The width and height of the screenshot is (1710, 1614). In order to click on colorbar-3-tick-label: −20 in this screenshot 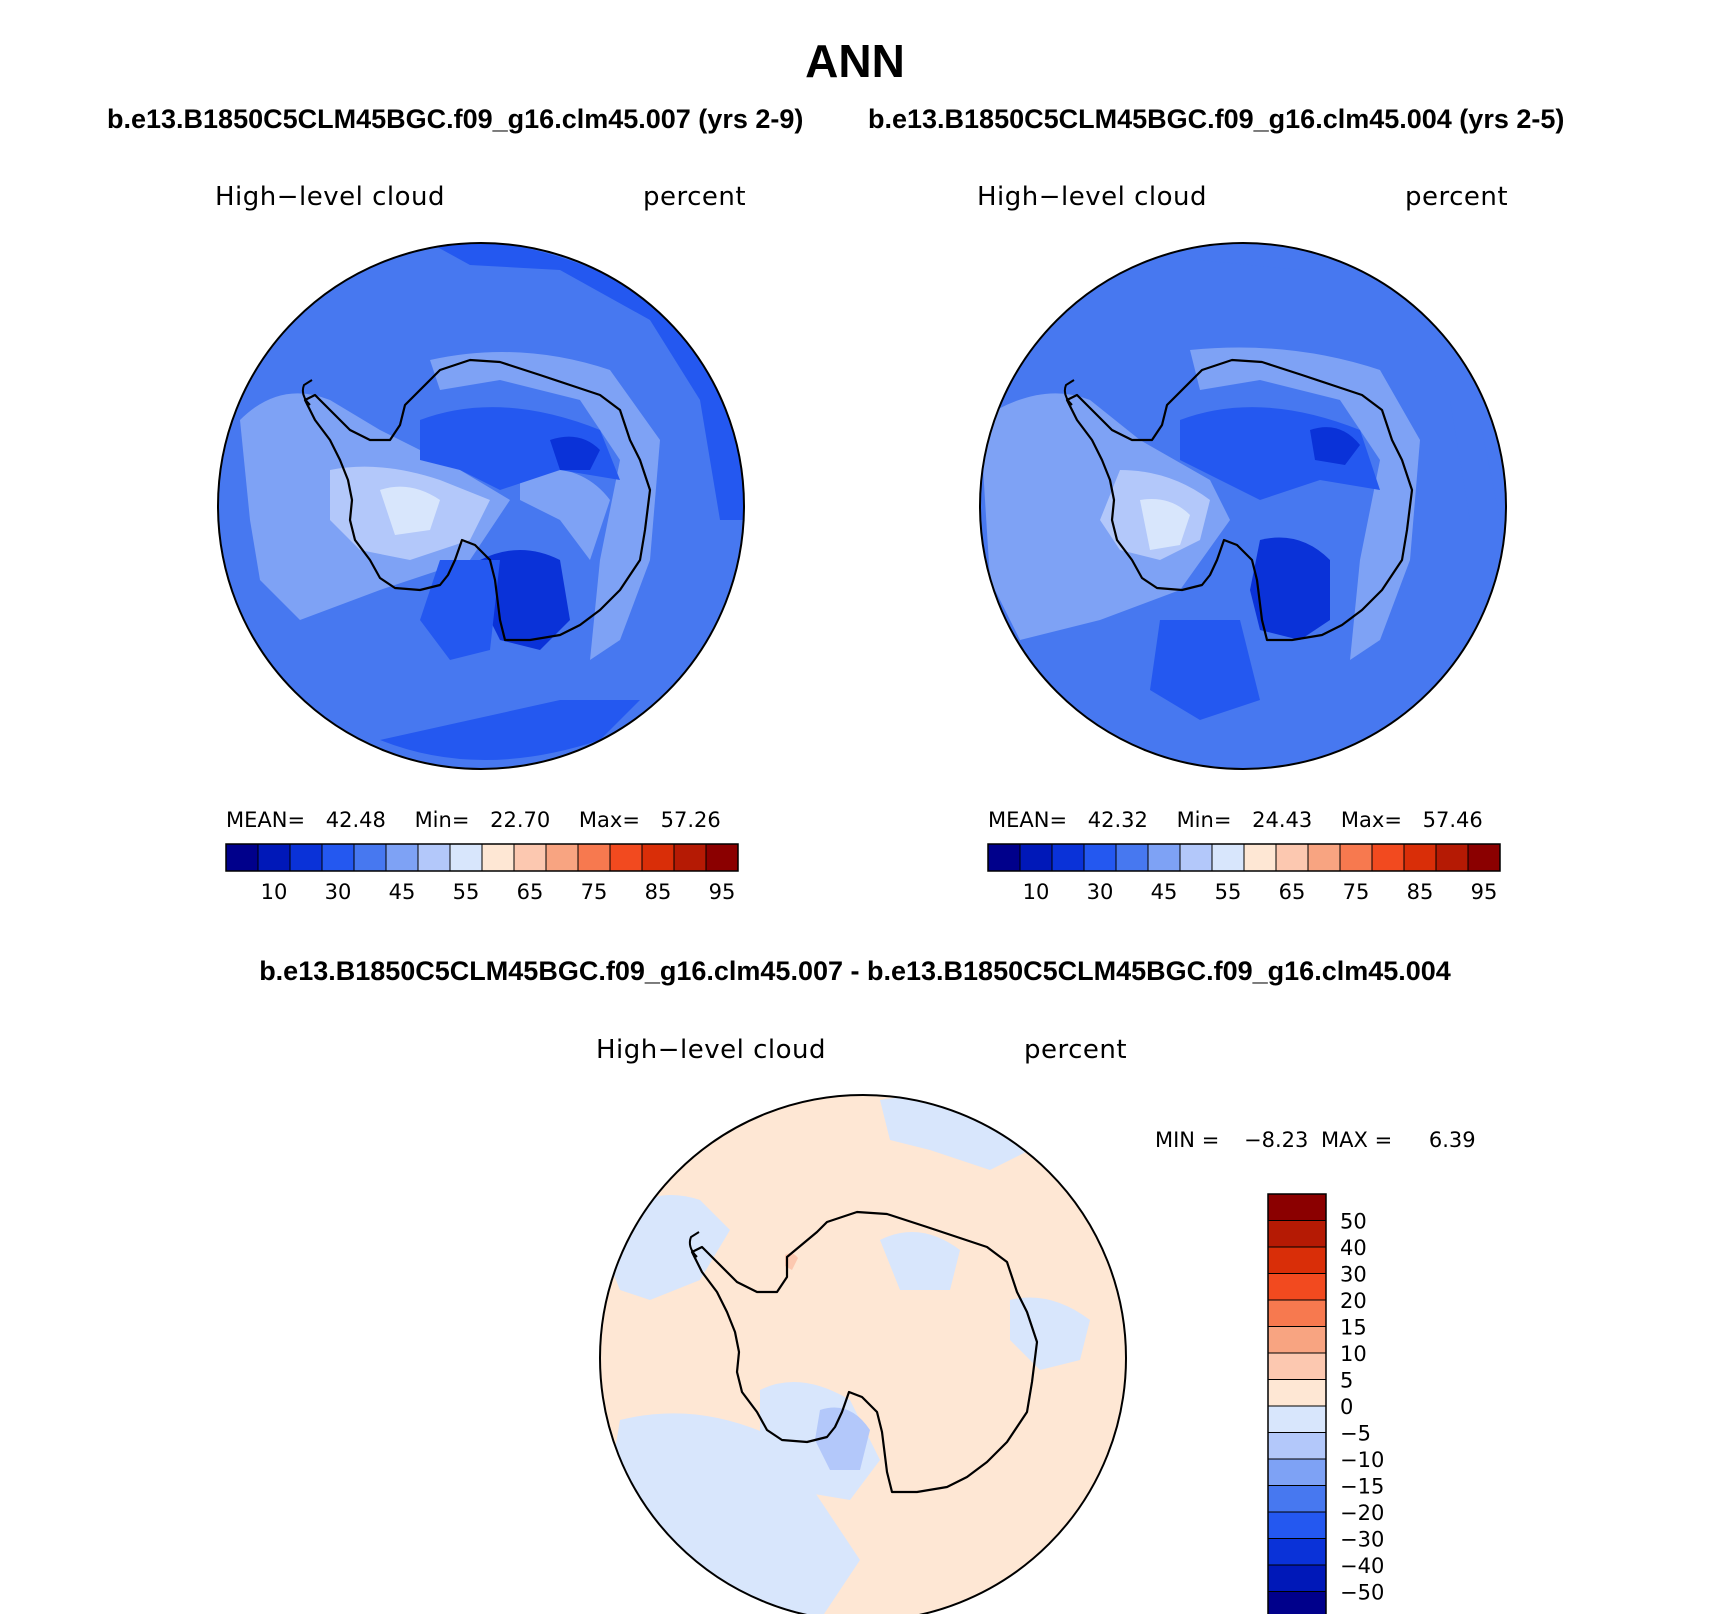, I will do `click(1362, 1513)`.